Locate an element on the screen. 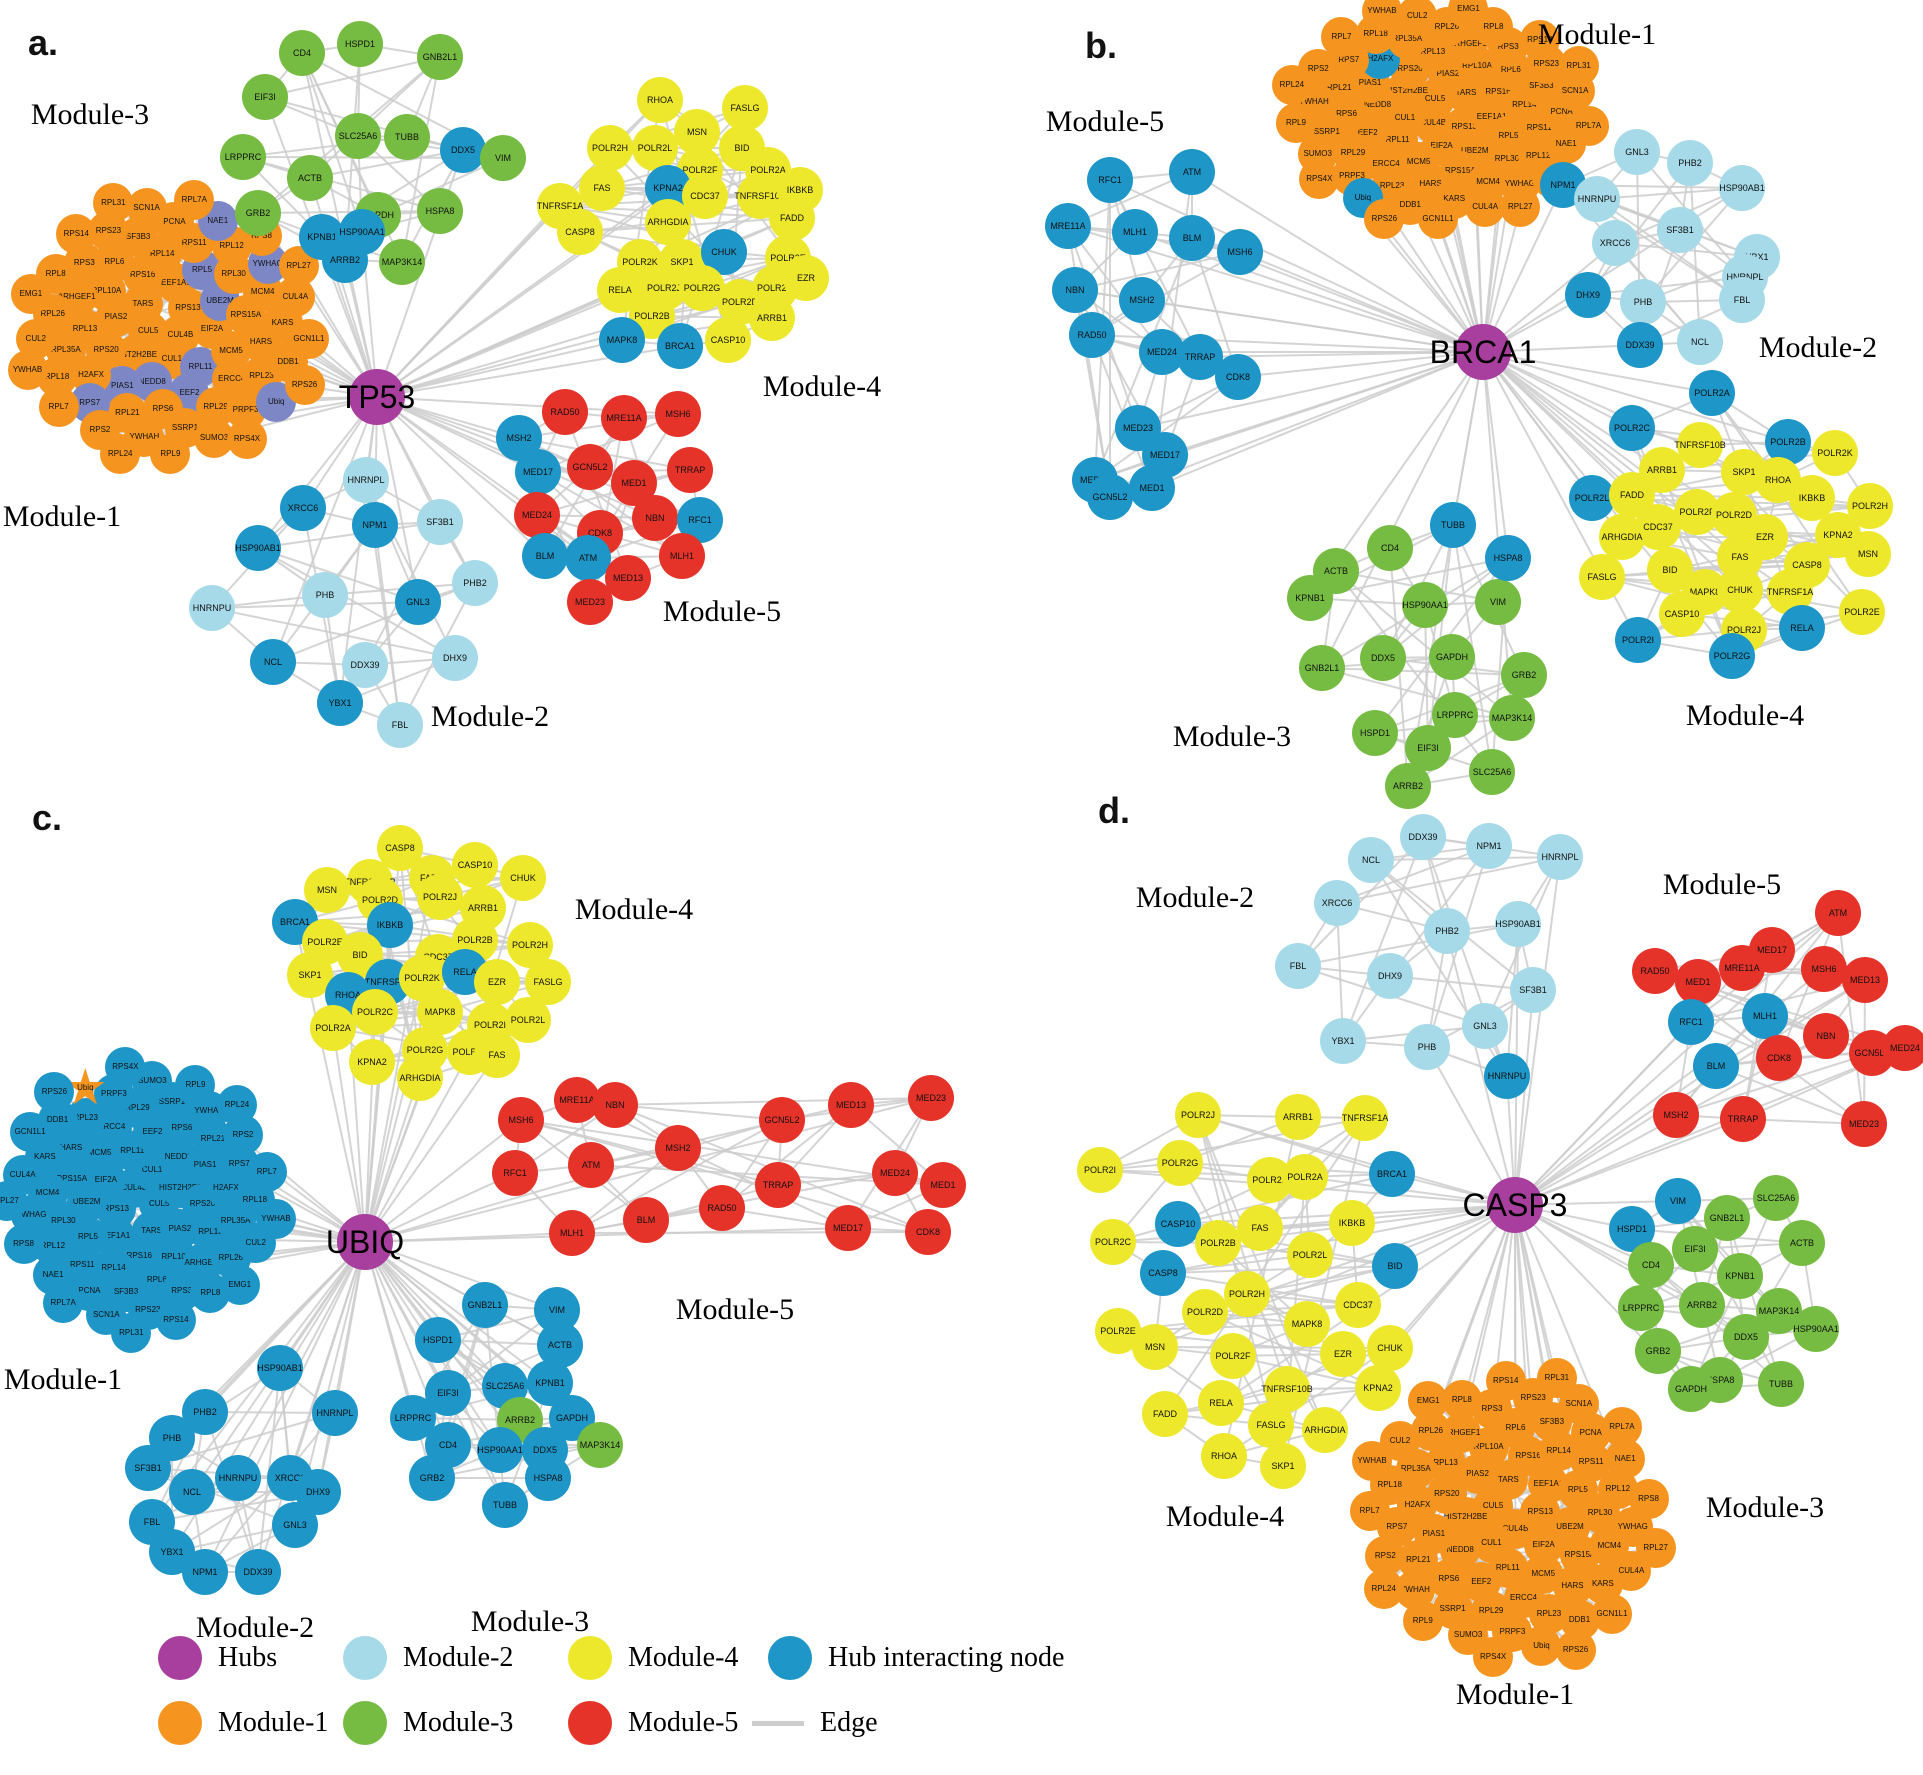 This screenshot has width=1923, height=1775. d-node-ATM: ATM is located at coordinates (1838, 913).